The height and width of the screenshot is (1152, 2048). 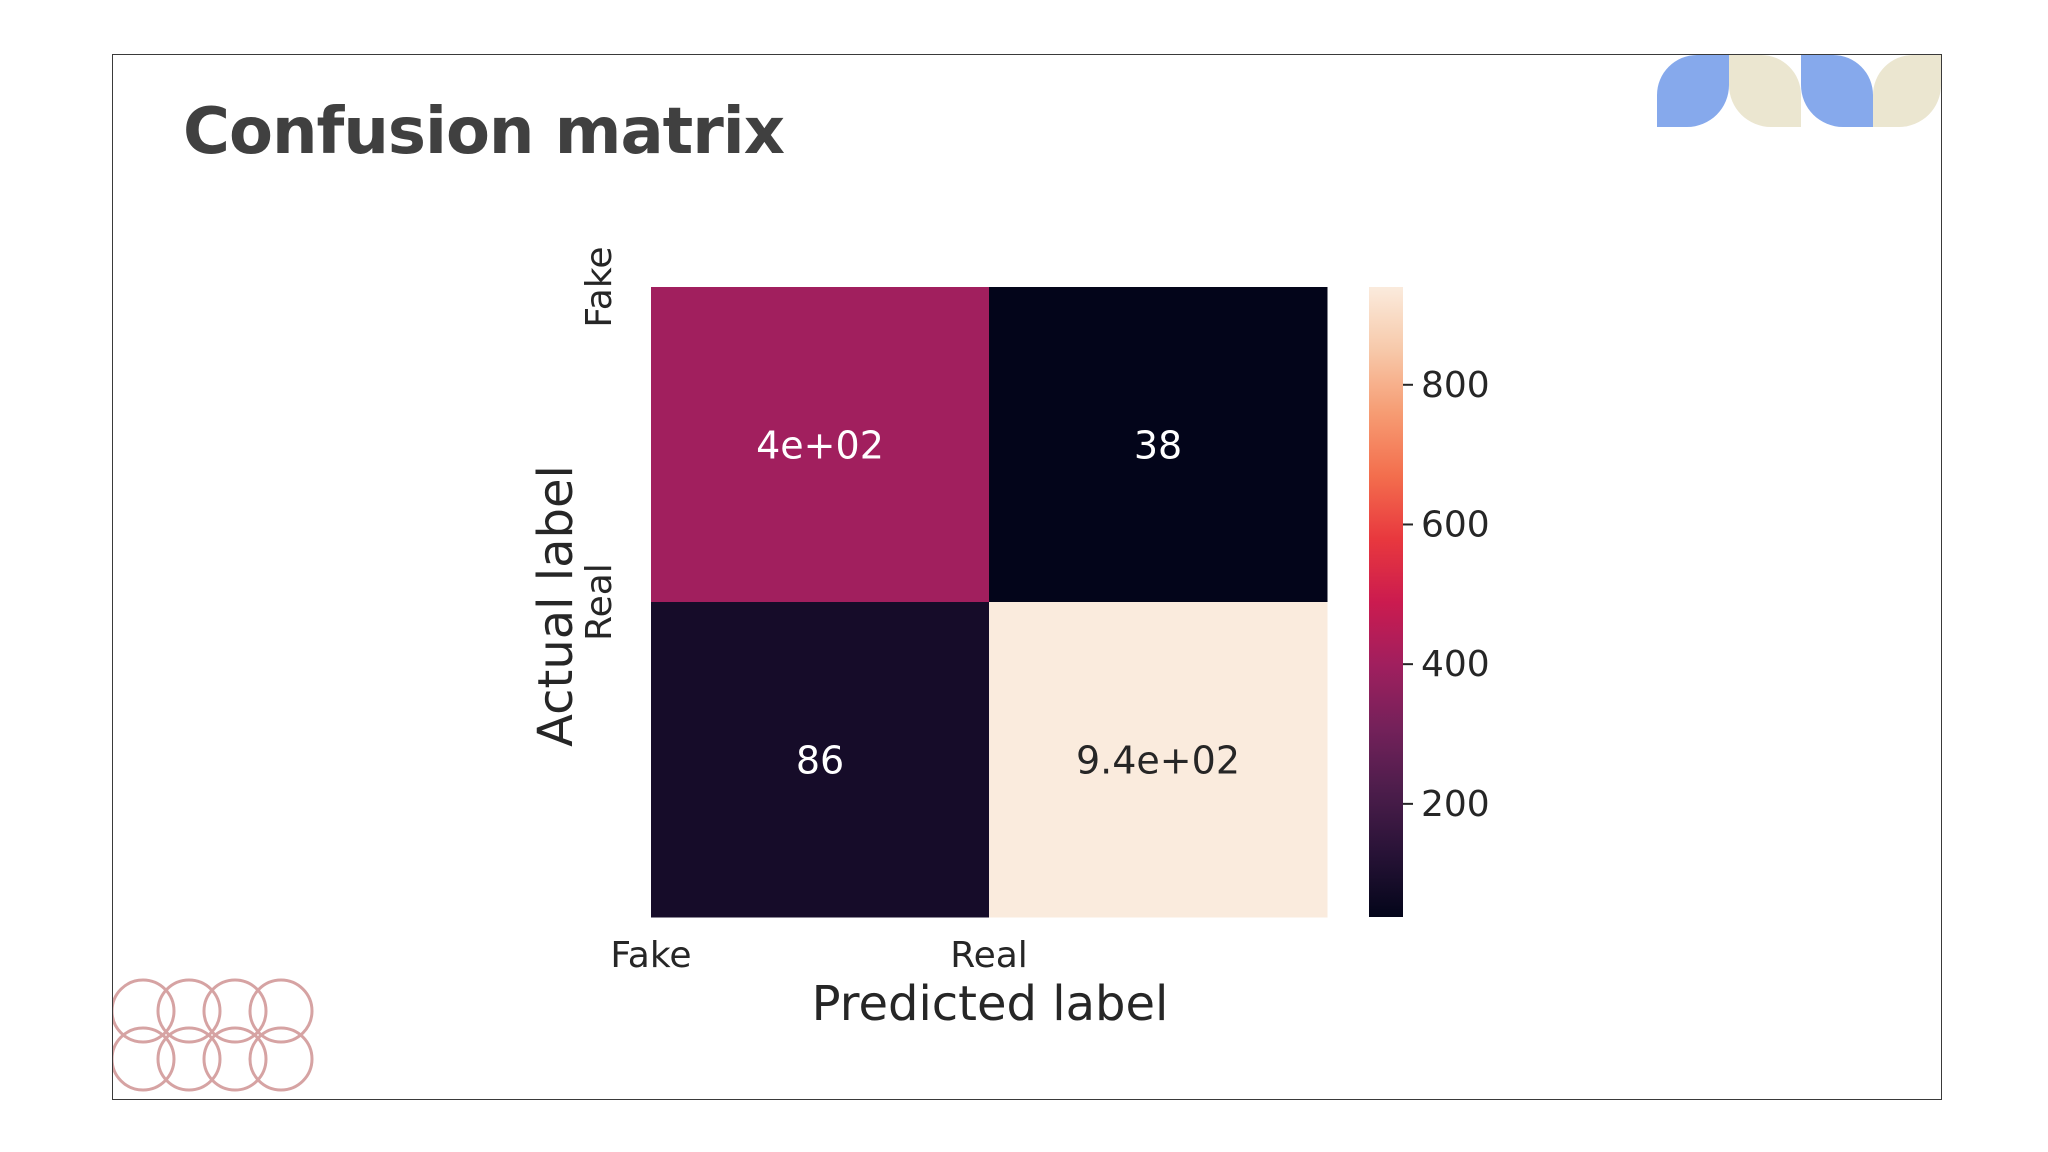 I want to click on cell-annotation: 4e+02, so click(x=820, y=446).